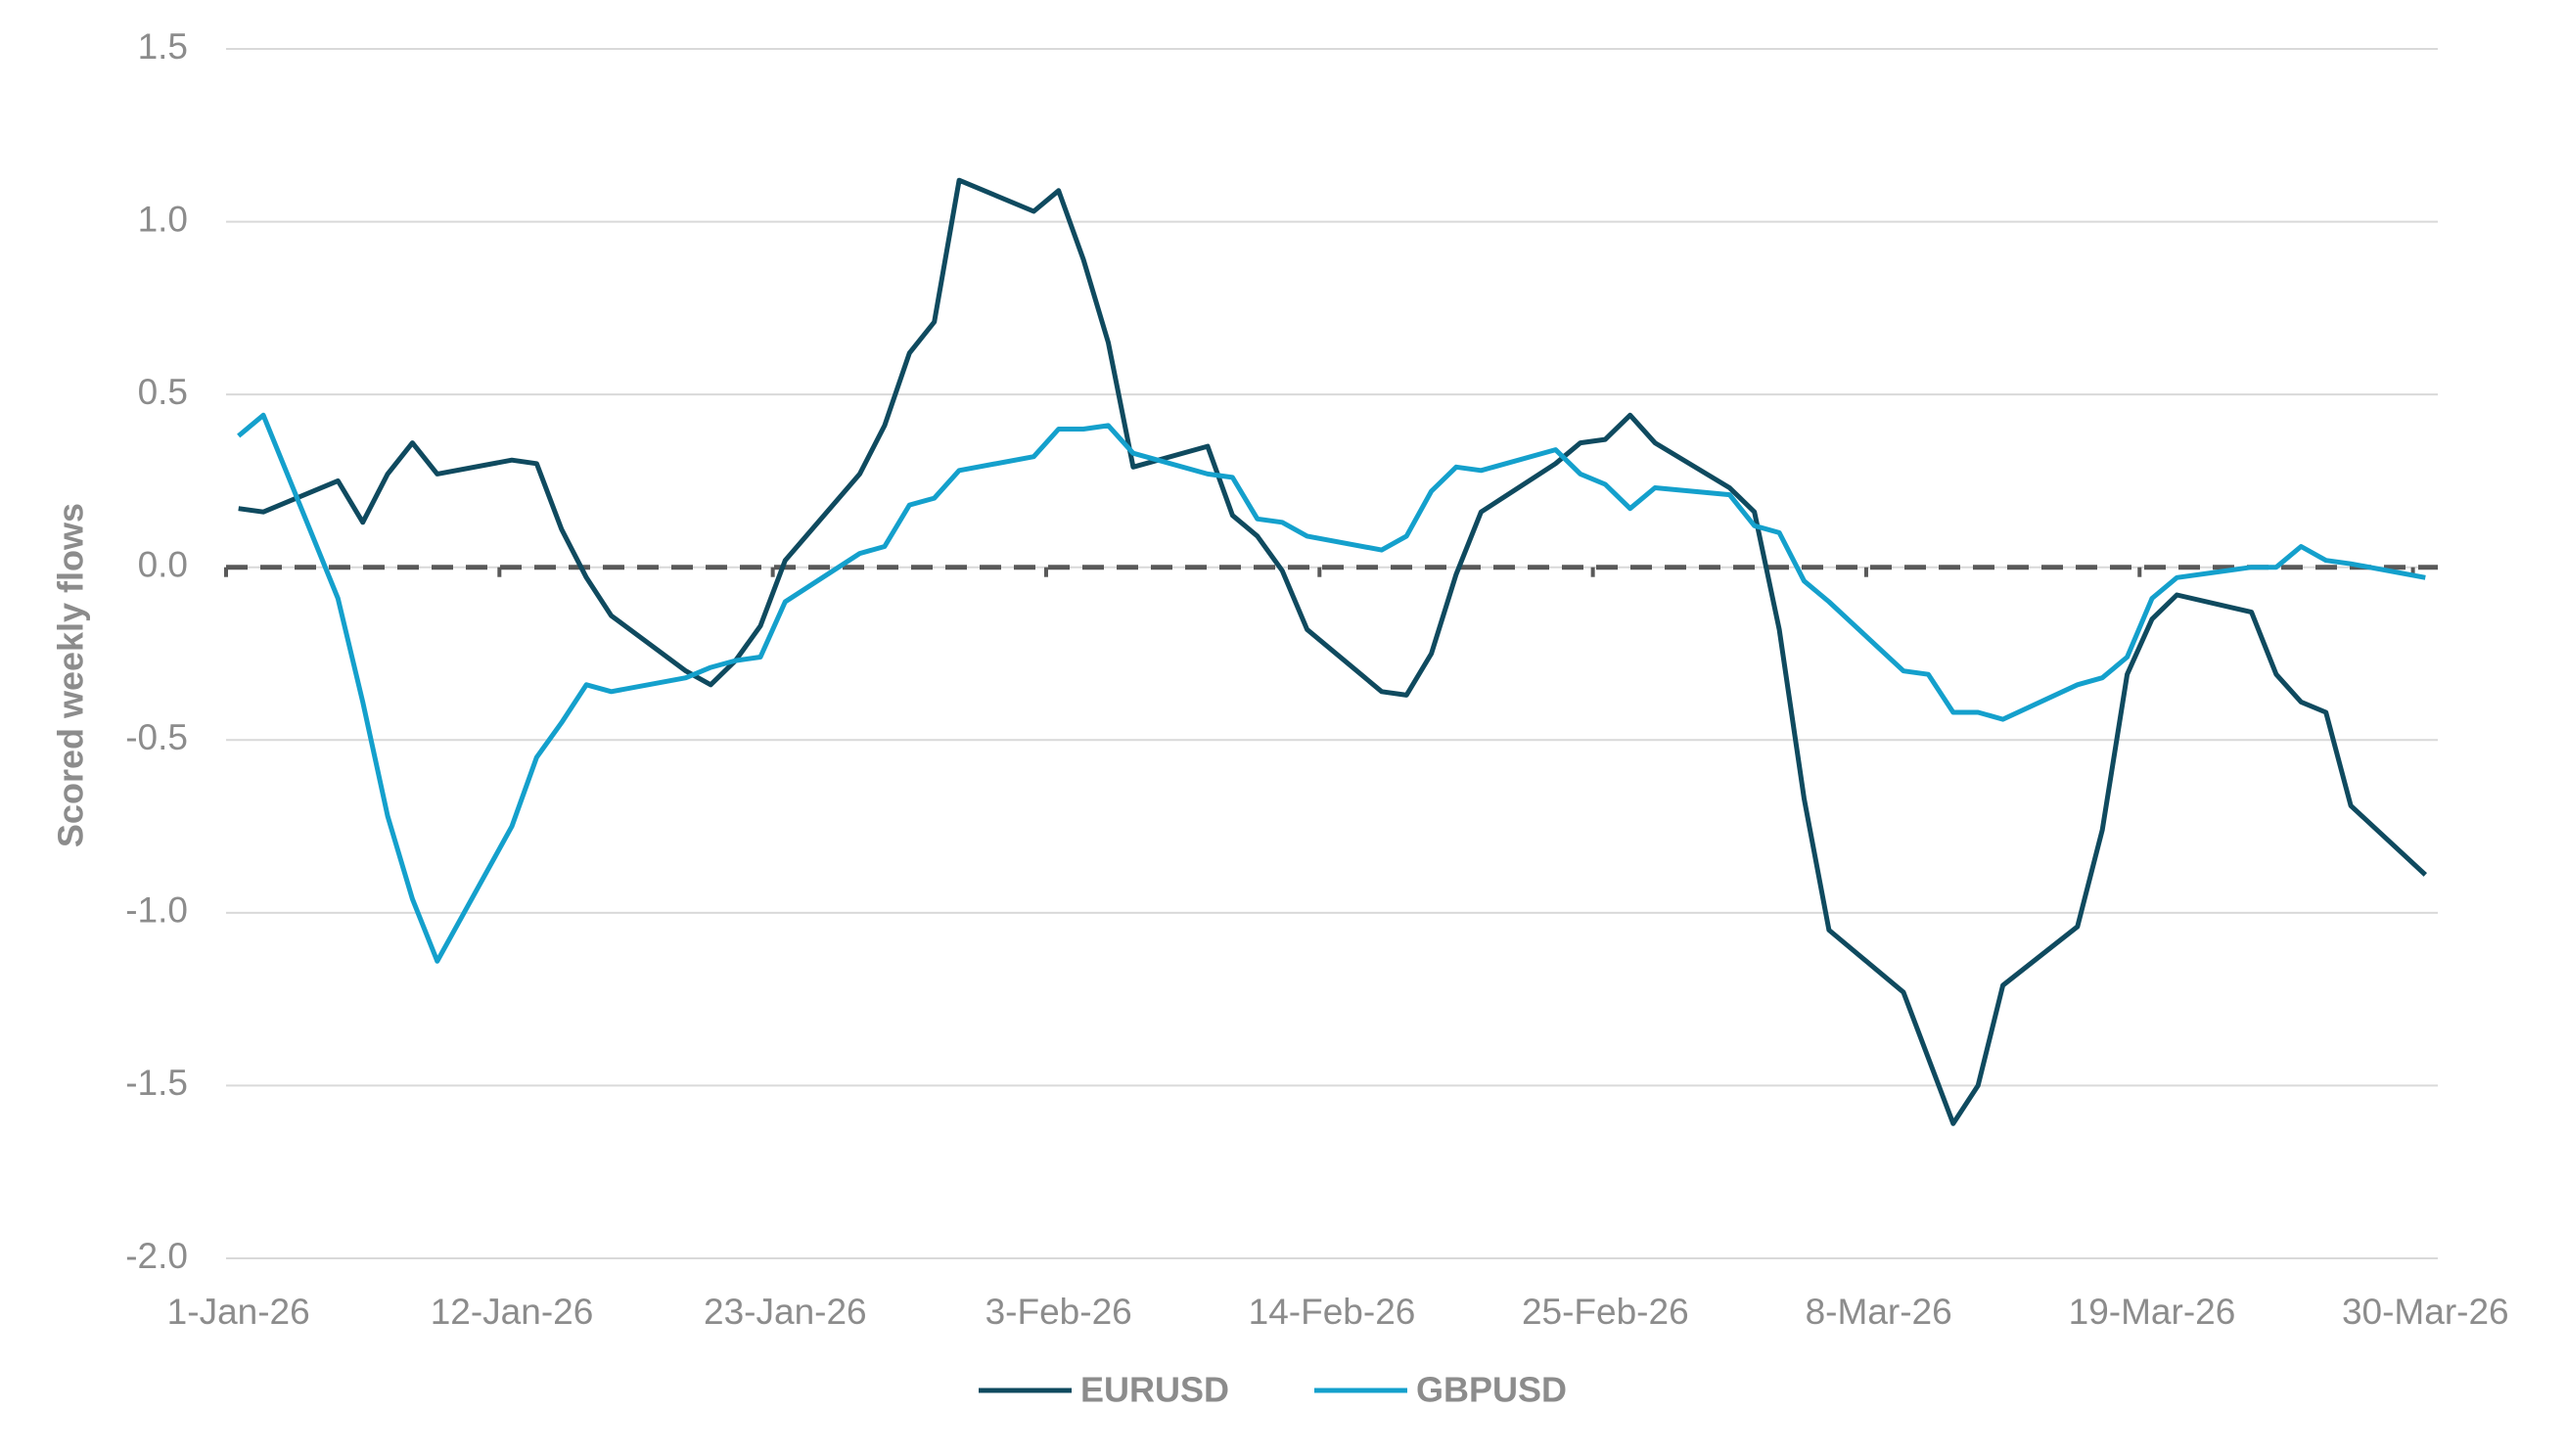 The image size is (2566, 1456). I want to click on y-tick-label: 0.0, so click(163, 564).